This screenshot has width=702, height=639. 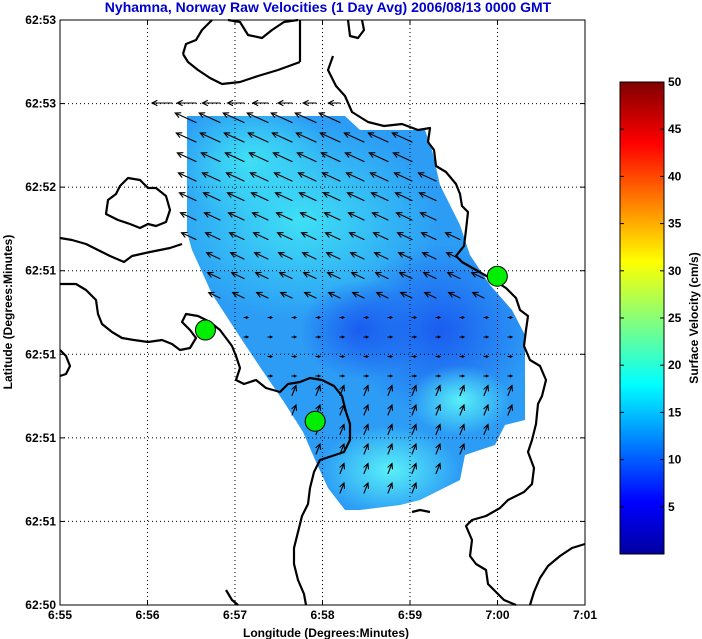 What do you see at coordinates (40, 605) in the screenshot?
I see `y-tick-label: 62:50` at bounding box center [40, 605].